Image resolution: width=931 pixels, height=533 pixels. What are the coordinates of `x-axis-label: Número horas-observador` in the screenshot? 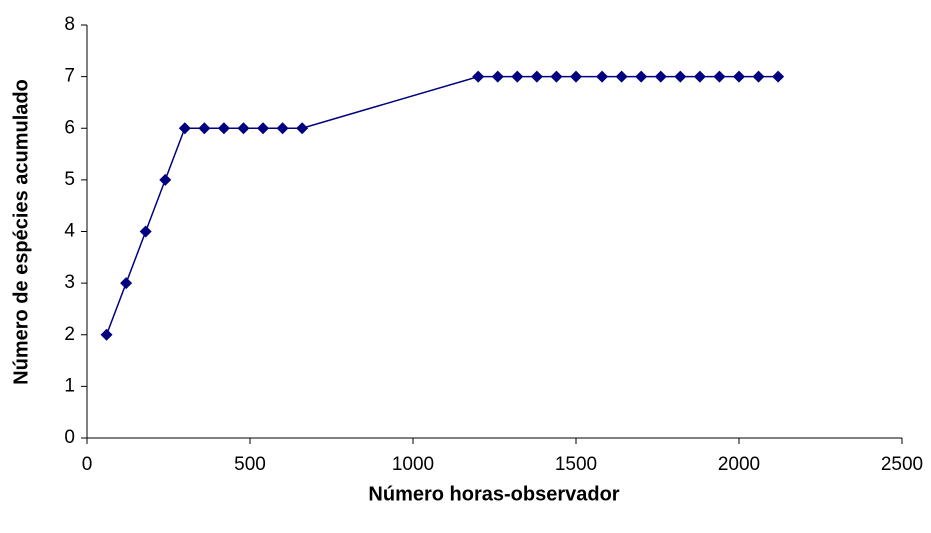 It's located at (493, 494).